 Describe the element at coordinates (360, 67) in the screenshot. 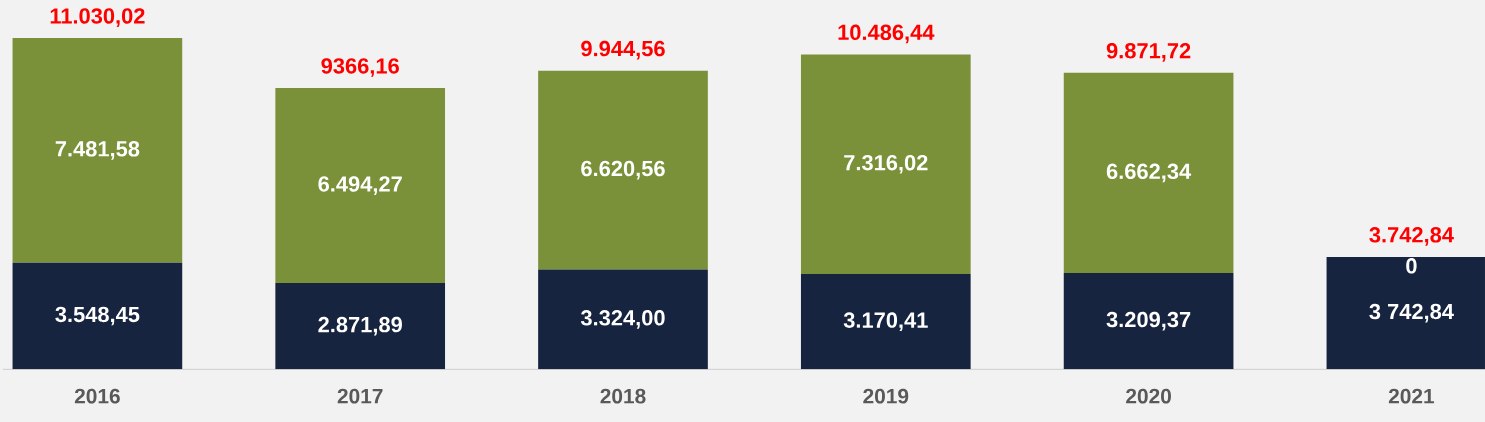

I see `total-label: 9366,16` at that location.